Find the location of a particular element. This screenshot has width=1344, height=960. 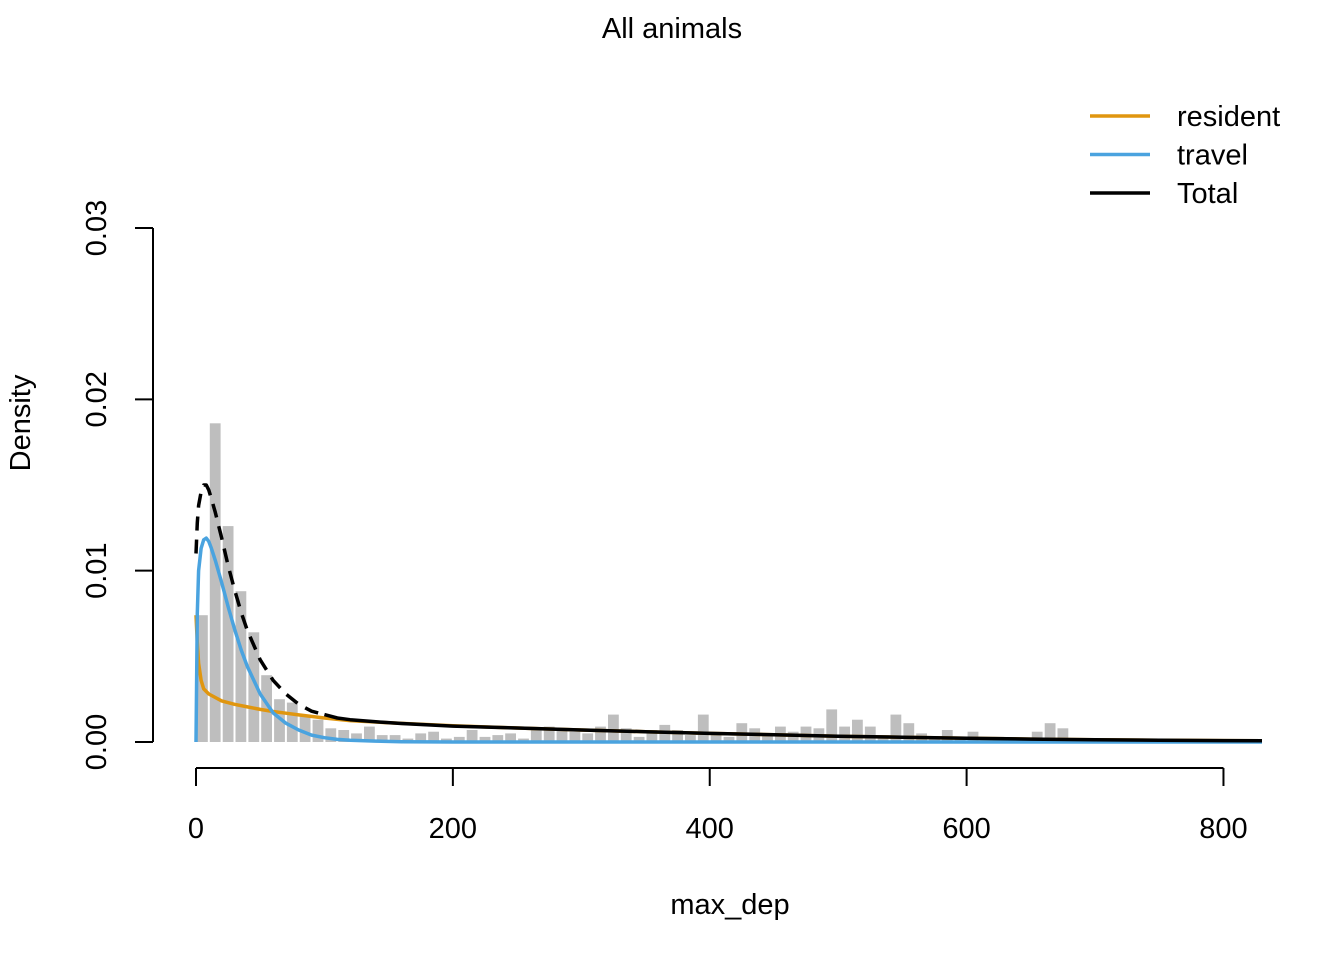

x-tick-label: 600 is located at coordinates (966, 829).